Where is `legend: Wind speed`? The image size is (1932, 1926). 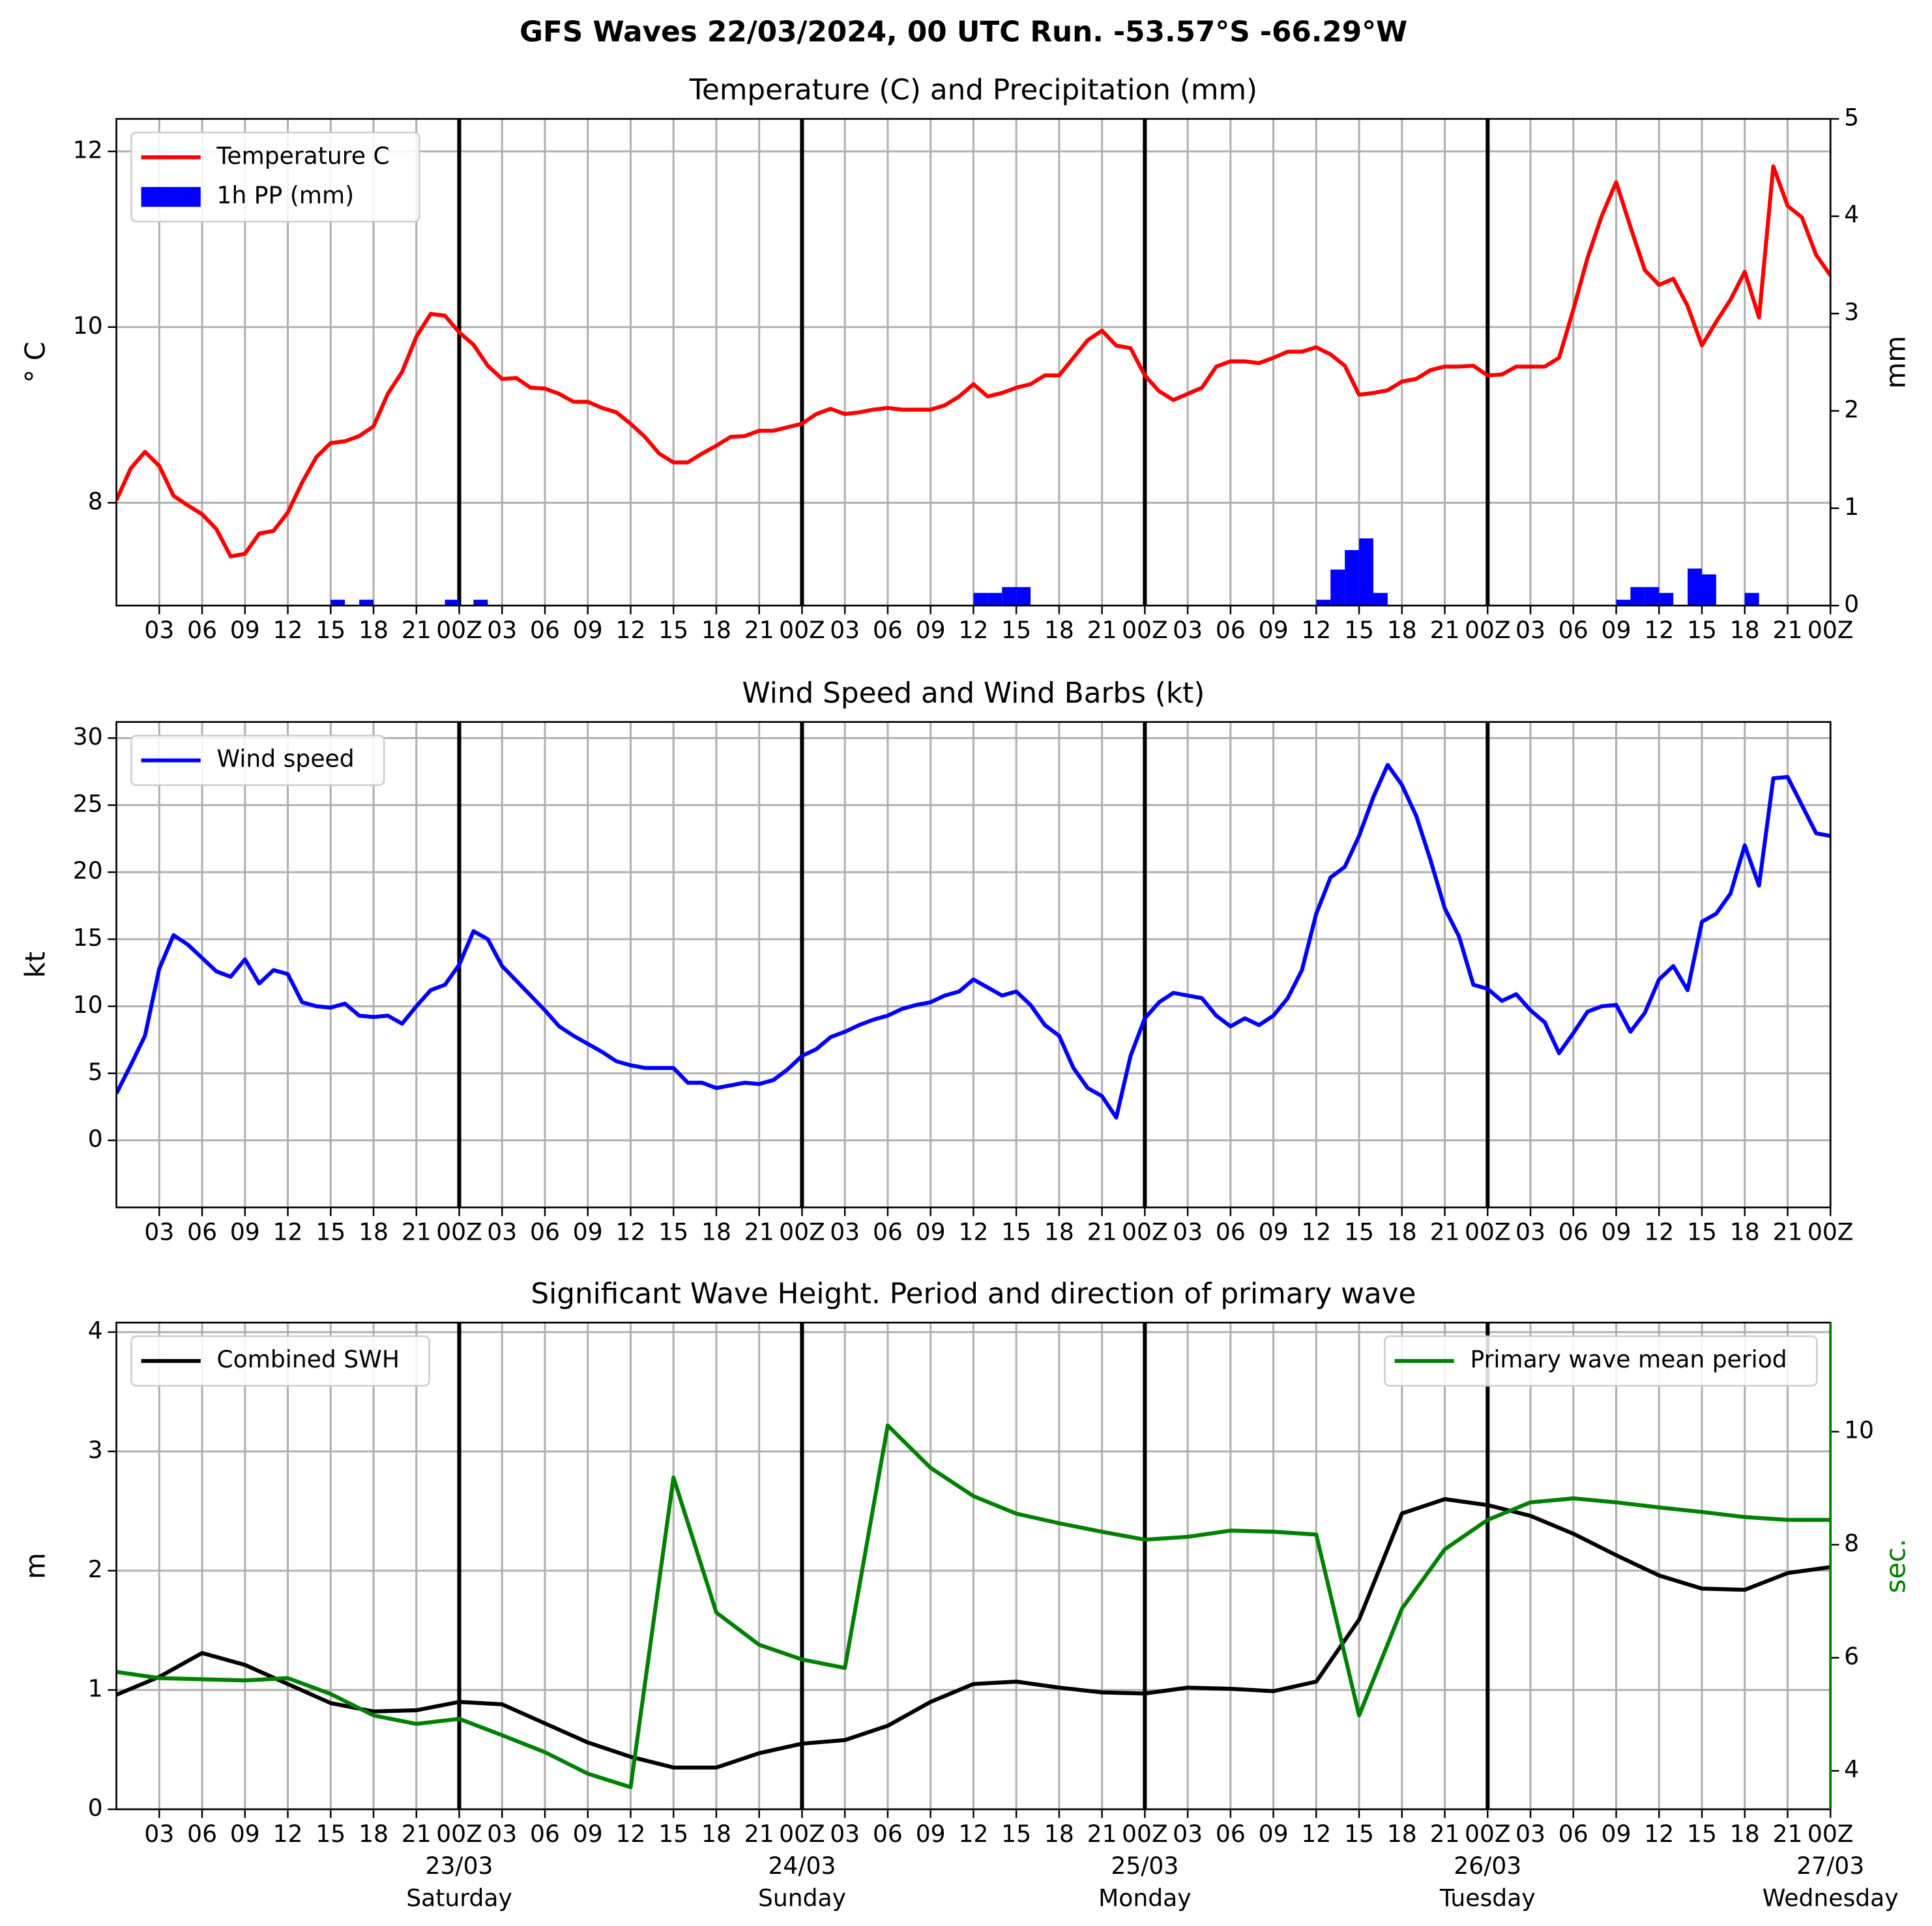 legend: Wind speed is located at coordinates (257, 760).